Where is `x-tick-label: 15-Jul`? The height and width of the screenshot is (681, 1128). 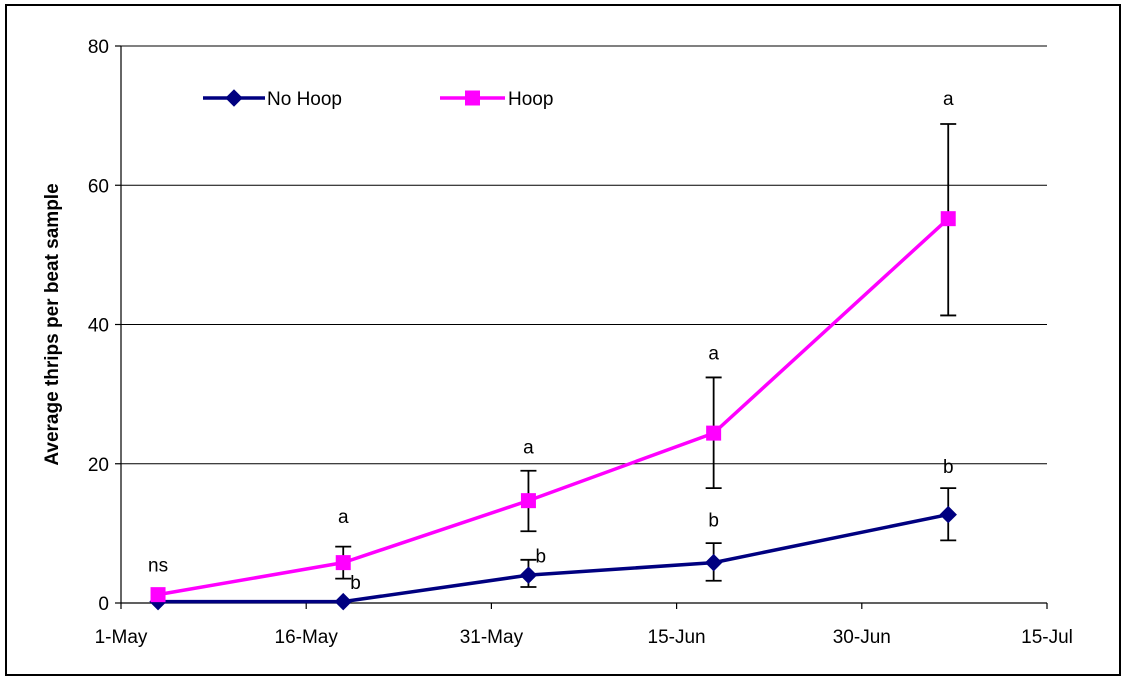 x-tick-label: 15-Jul is located at coordinates (1047, 637).